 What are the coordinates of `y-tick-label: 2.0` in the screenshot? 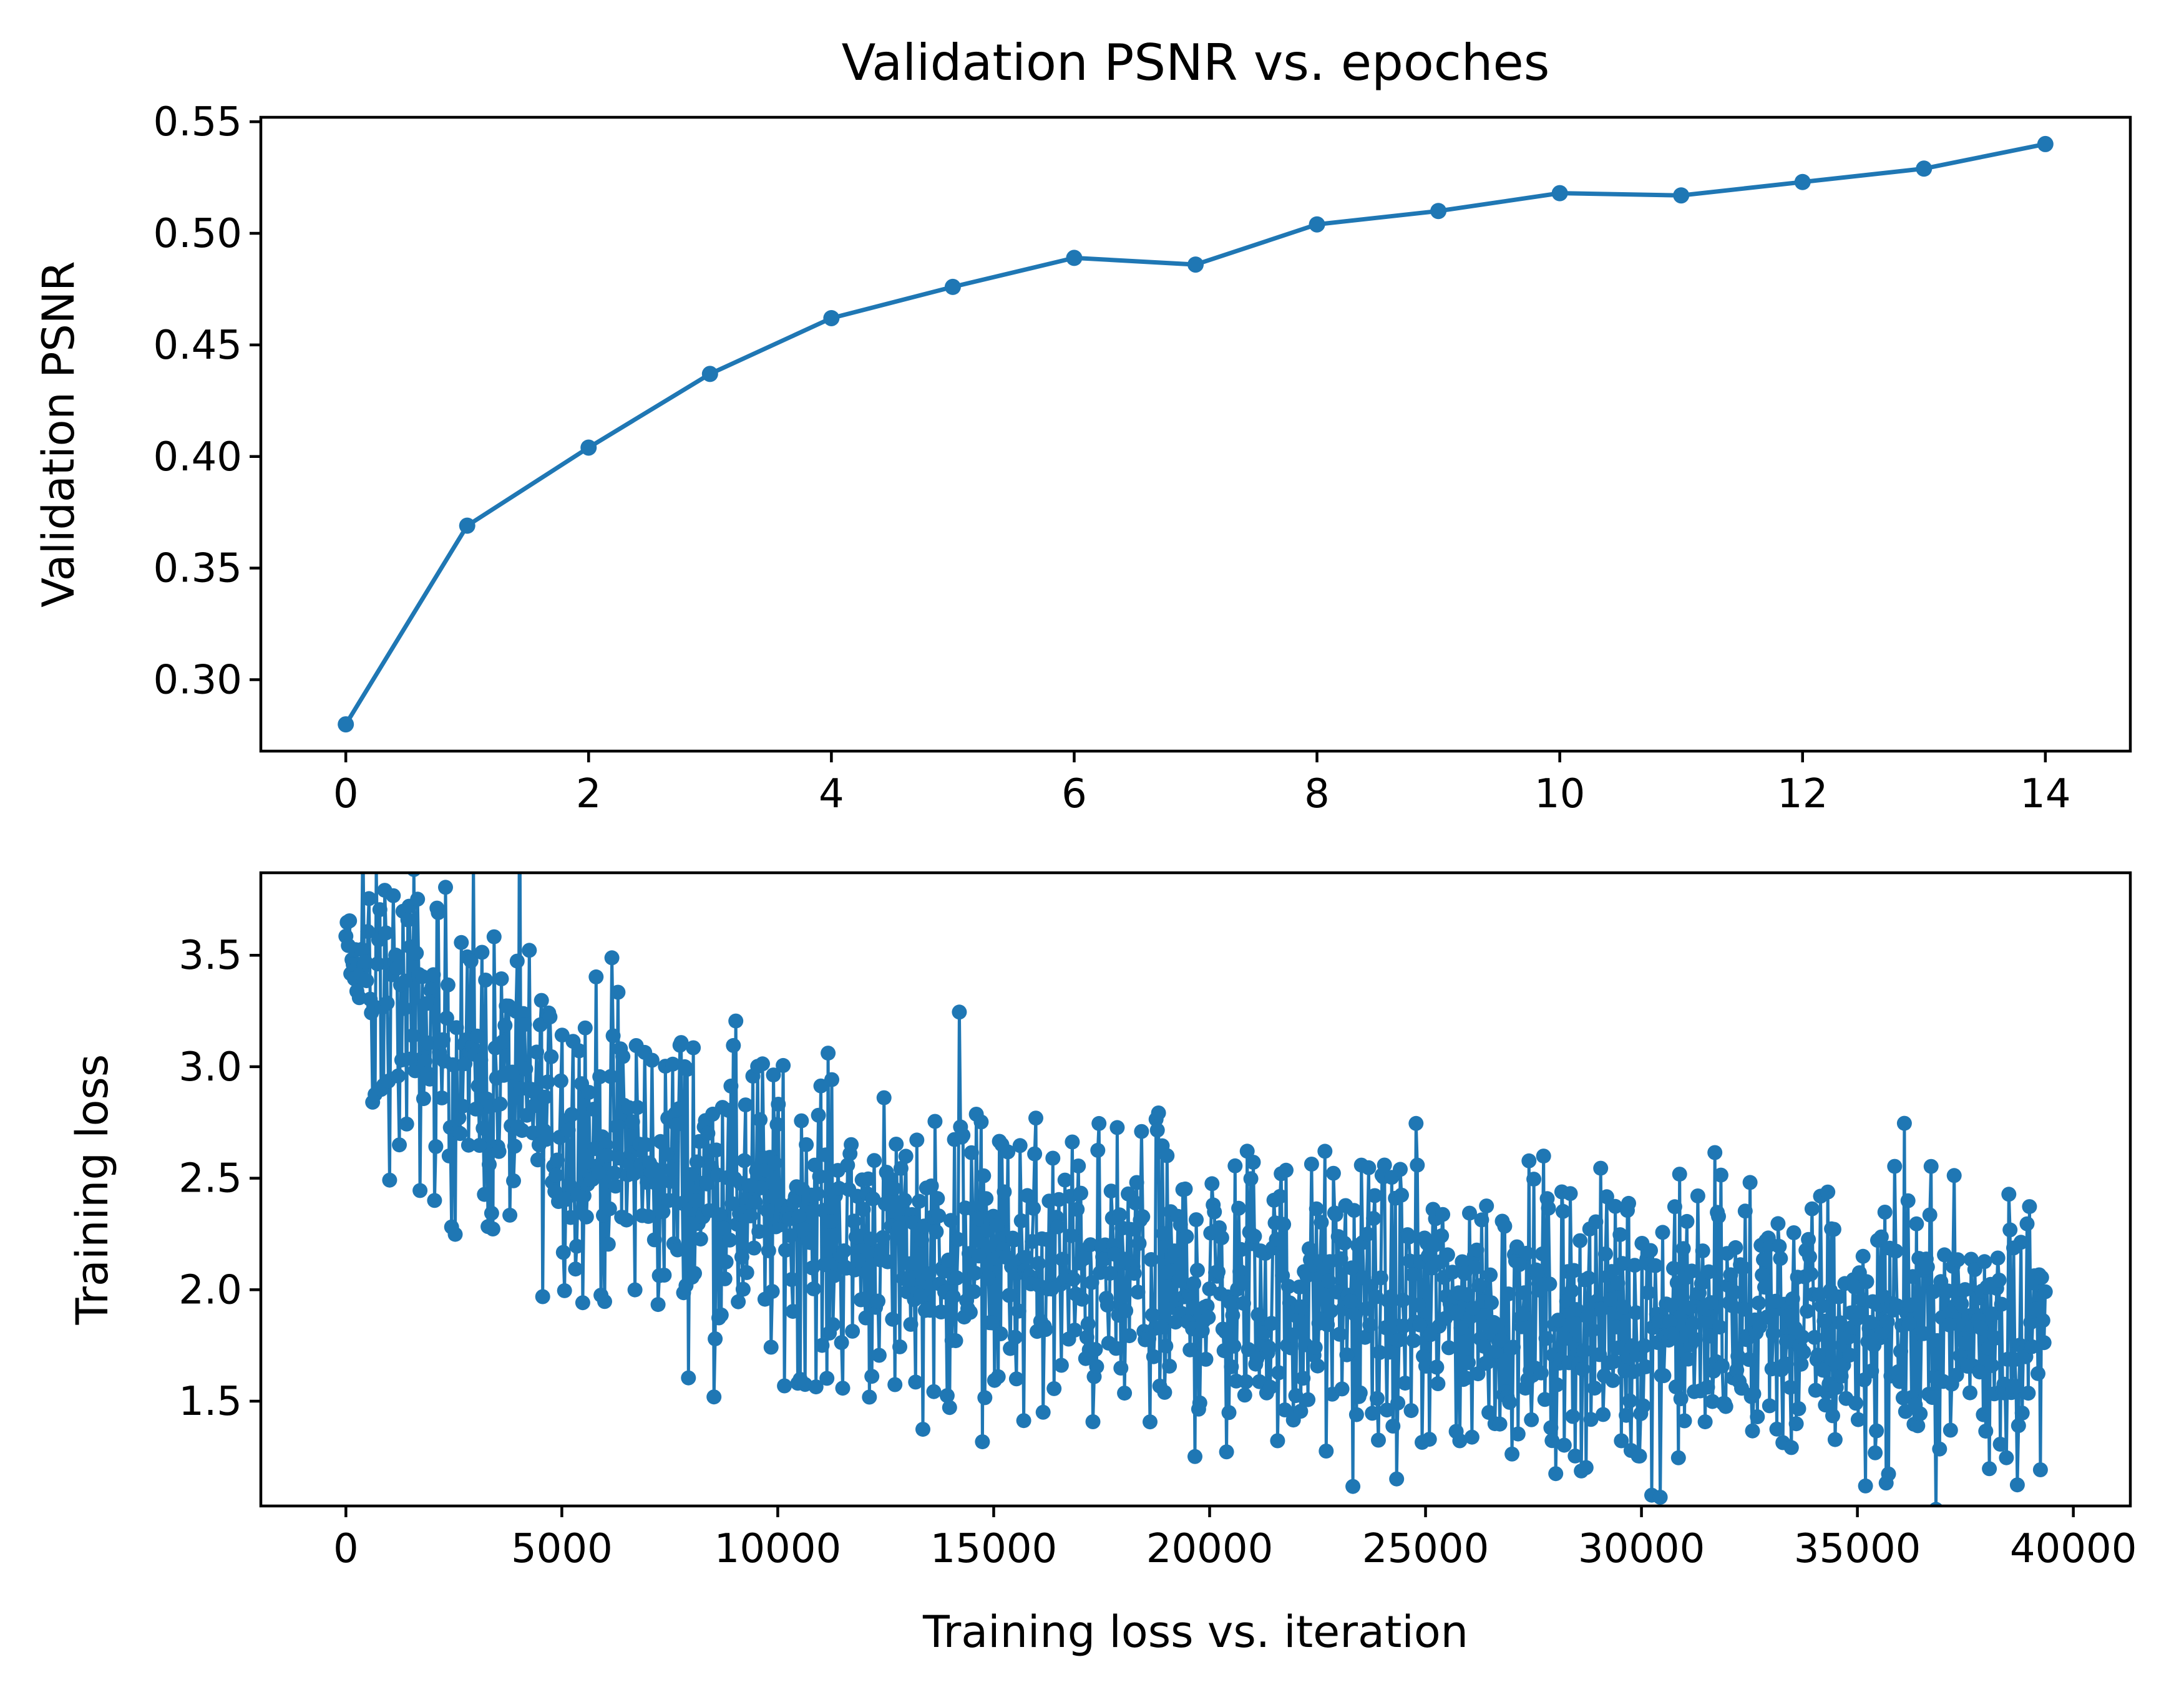 It's located at (210, 1290).